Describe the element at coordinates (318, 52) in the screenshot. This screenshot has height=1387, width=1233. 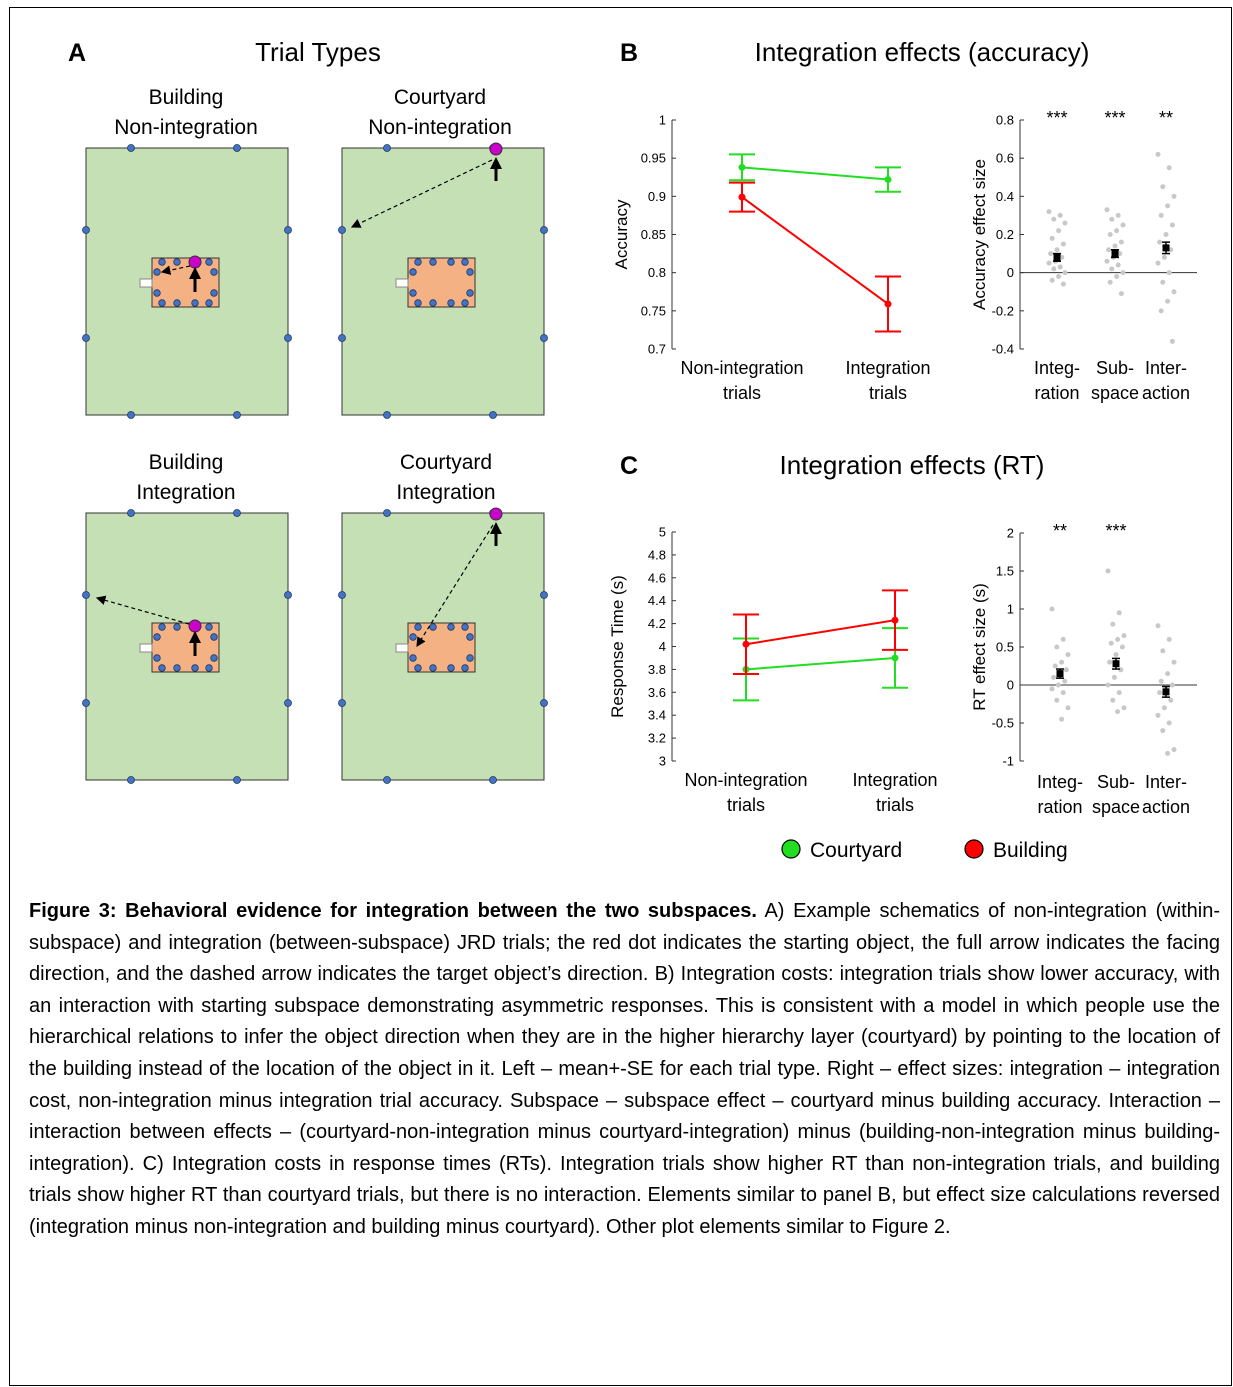
I see `panel-title: Trial Types` at that location.